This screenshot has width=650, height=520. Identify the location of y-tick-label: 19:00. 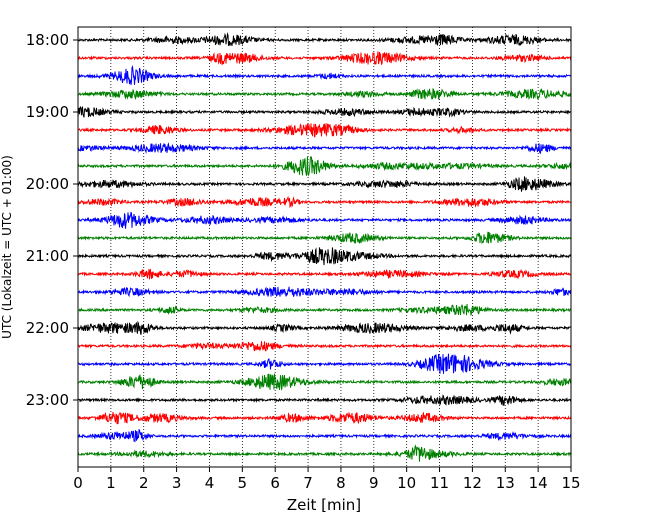
(47, 112).